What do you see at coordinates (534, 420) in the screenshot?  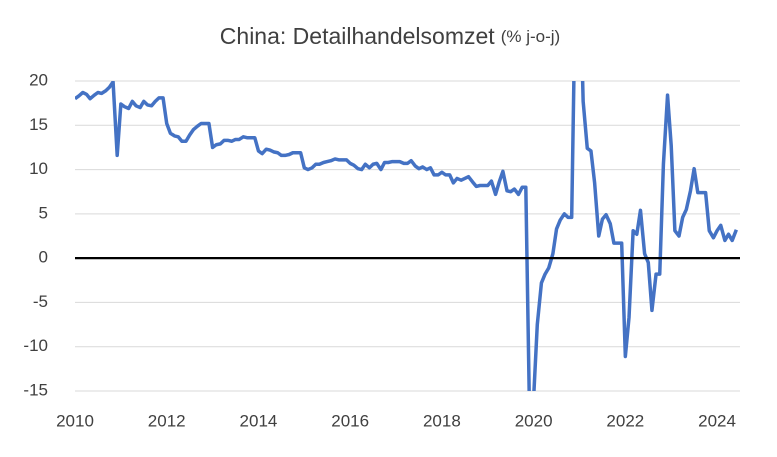 I see `x-tick-label: 2020` at bounding box center [534, 420].